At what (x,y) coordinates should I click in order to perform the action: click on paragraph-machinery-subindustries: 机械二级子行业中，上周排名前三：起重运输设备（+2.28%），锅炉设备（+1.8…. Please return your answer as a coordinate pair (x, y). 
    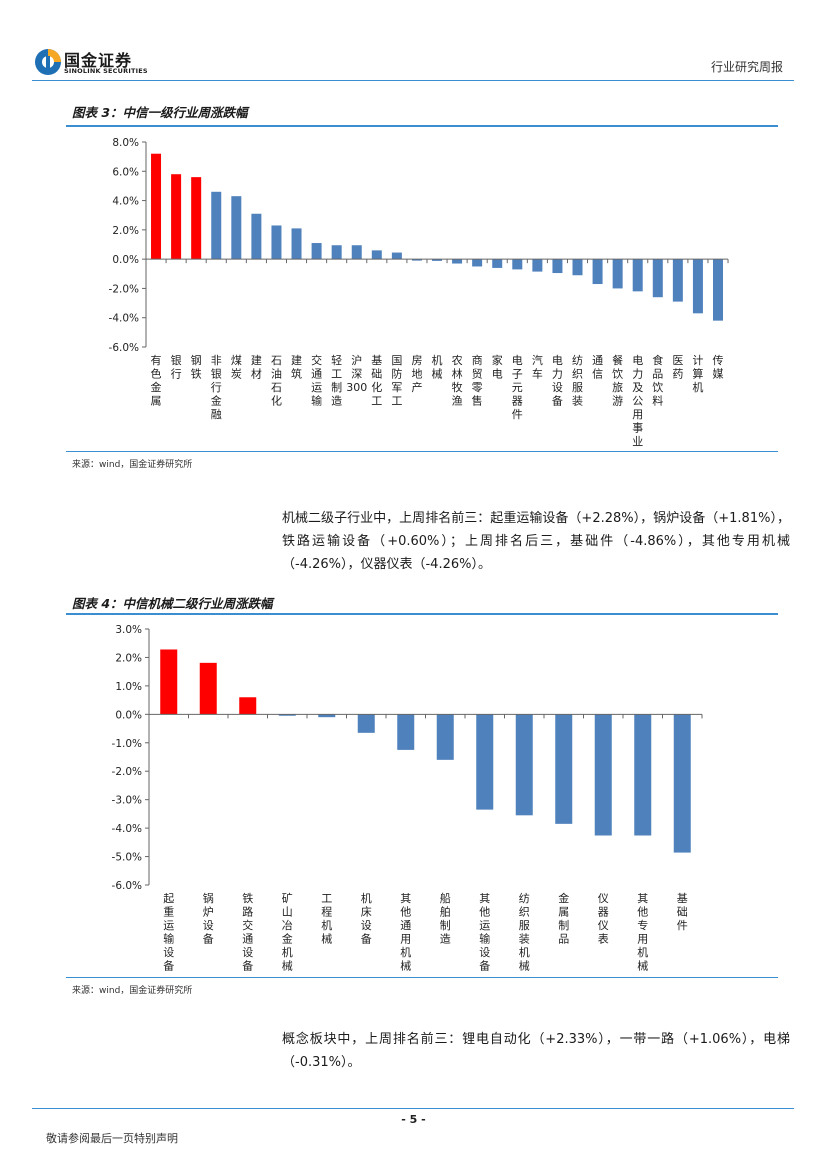
    Looking at the image, I should click on (536, 541).